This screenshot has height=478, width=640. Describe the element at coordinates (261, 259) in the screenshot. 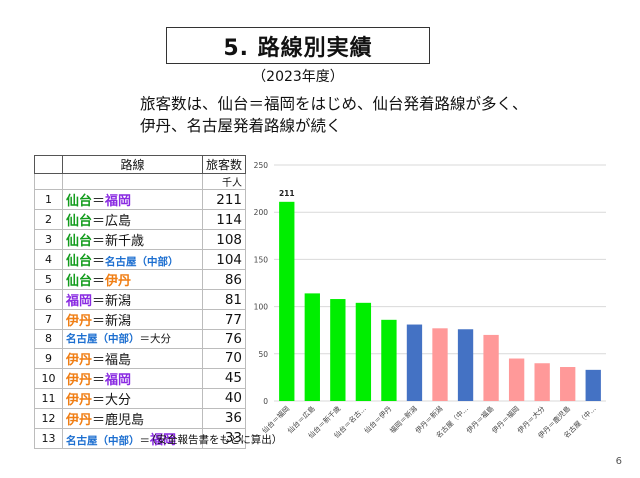

I see `y-tick-label: 150` at that location.